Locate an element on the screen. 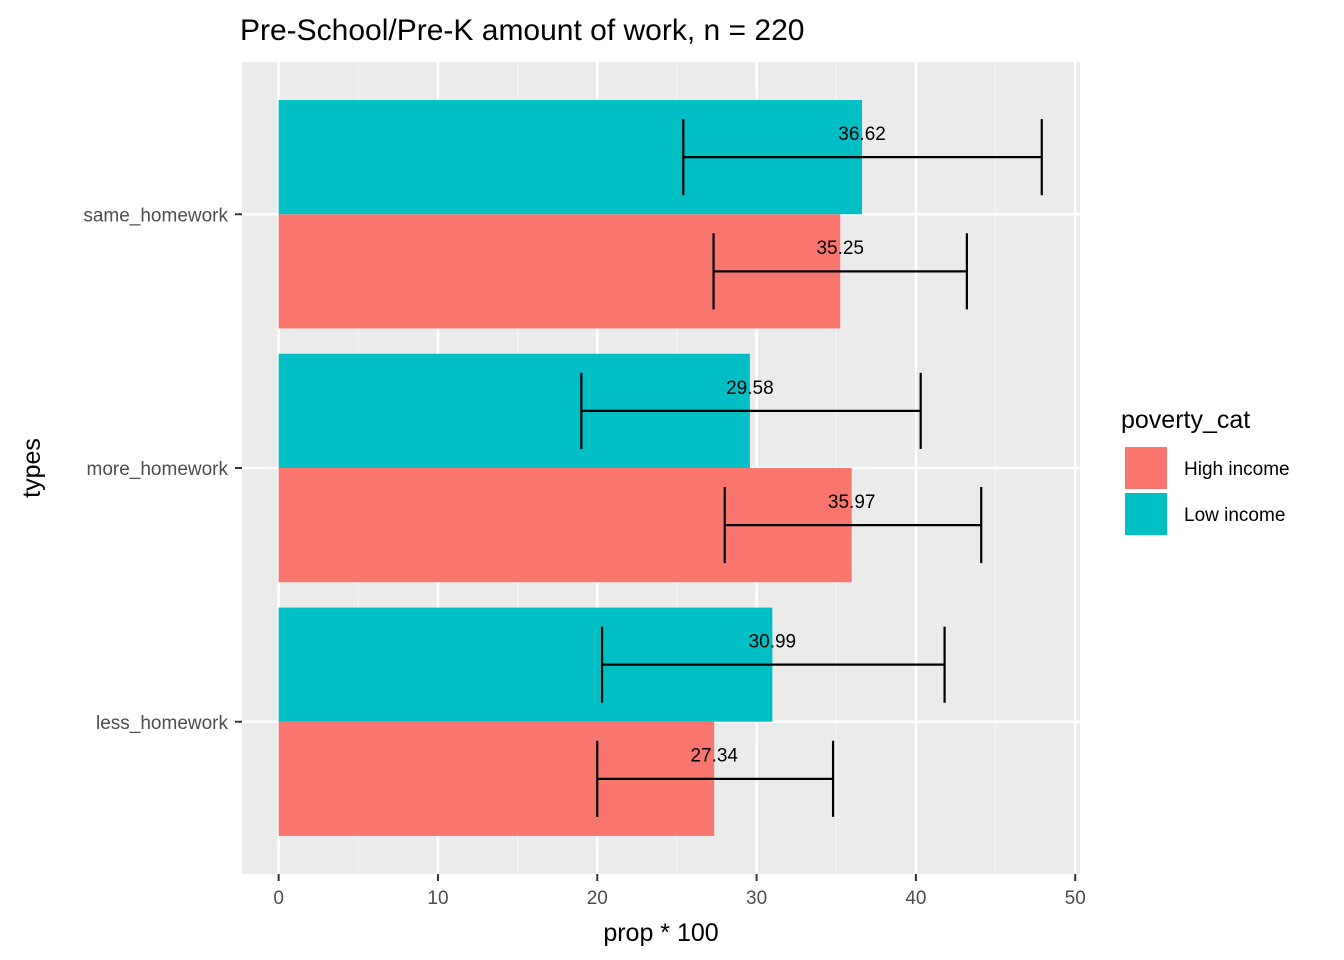  x-tick-label: 30 is located at coordinates (756, 898).